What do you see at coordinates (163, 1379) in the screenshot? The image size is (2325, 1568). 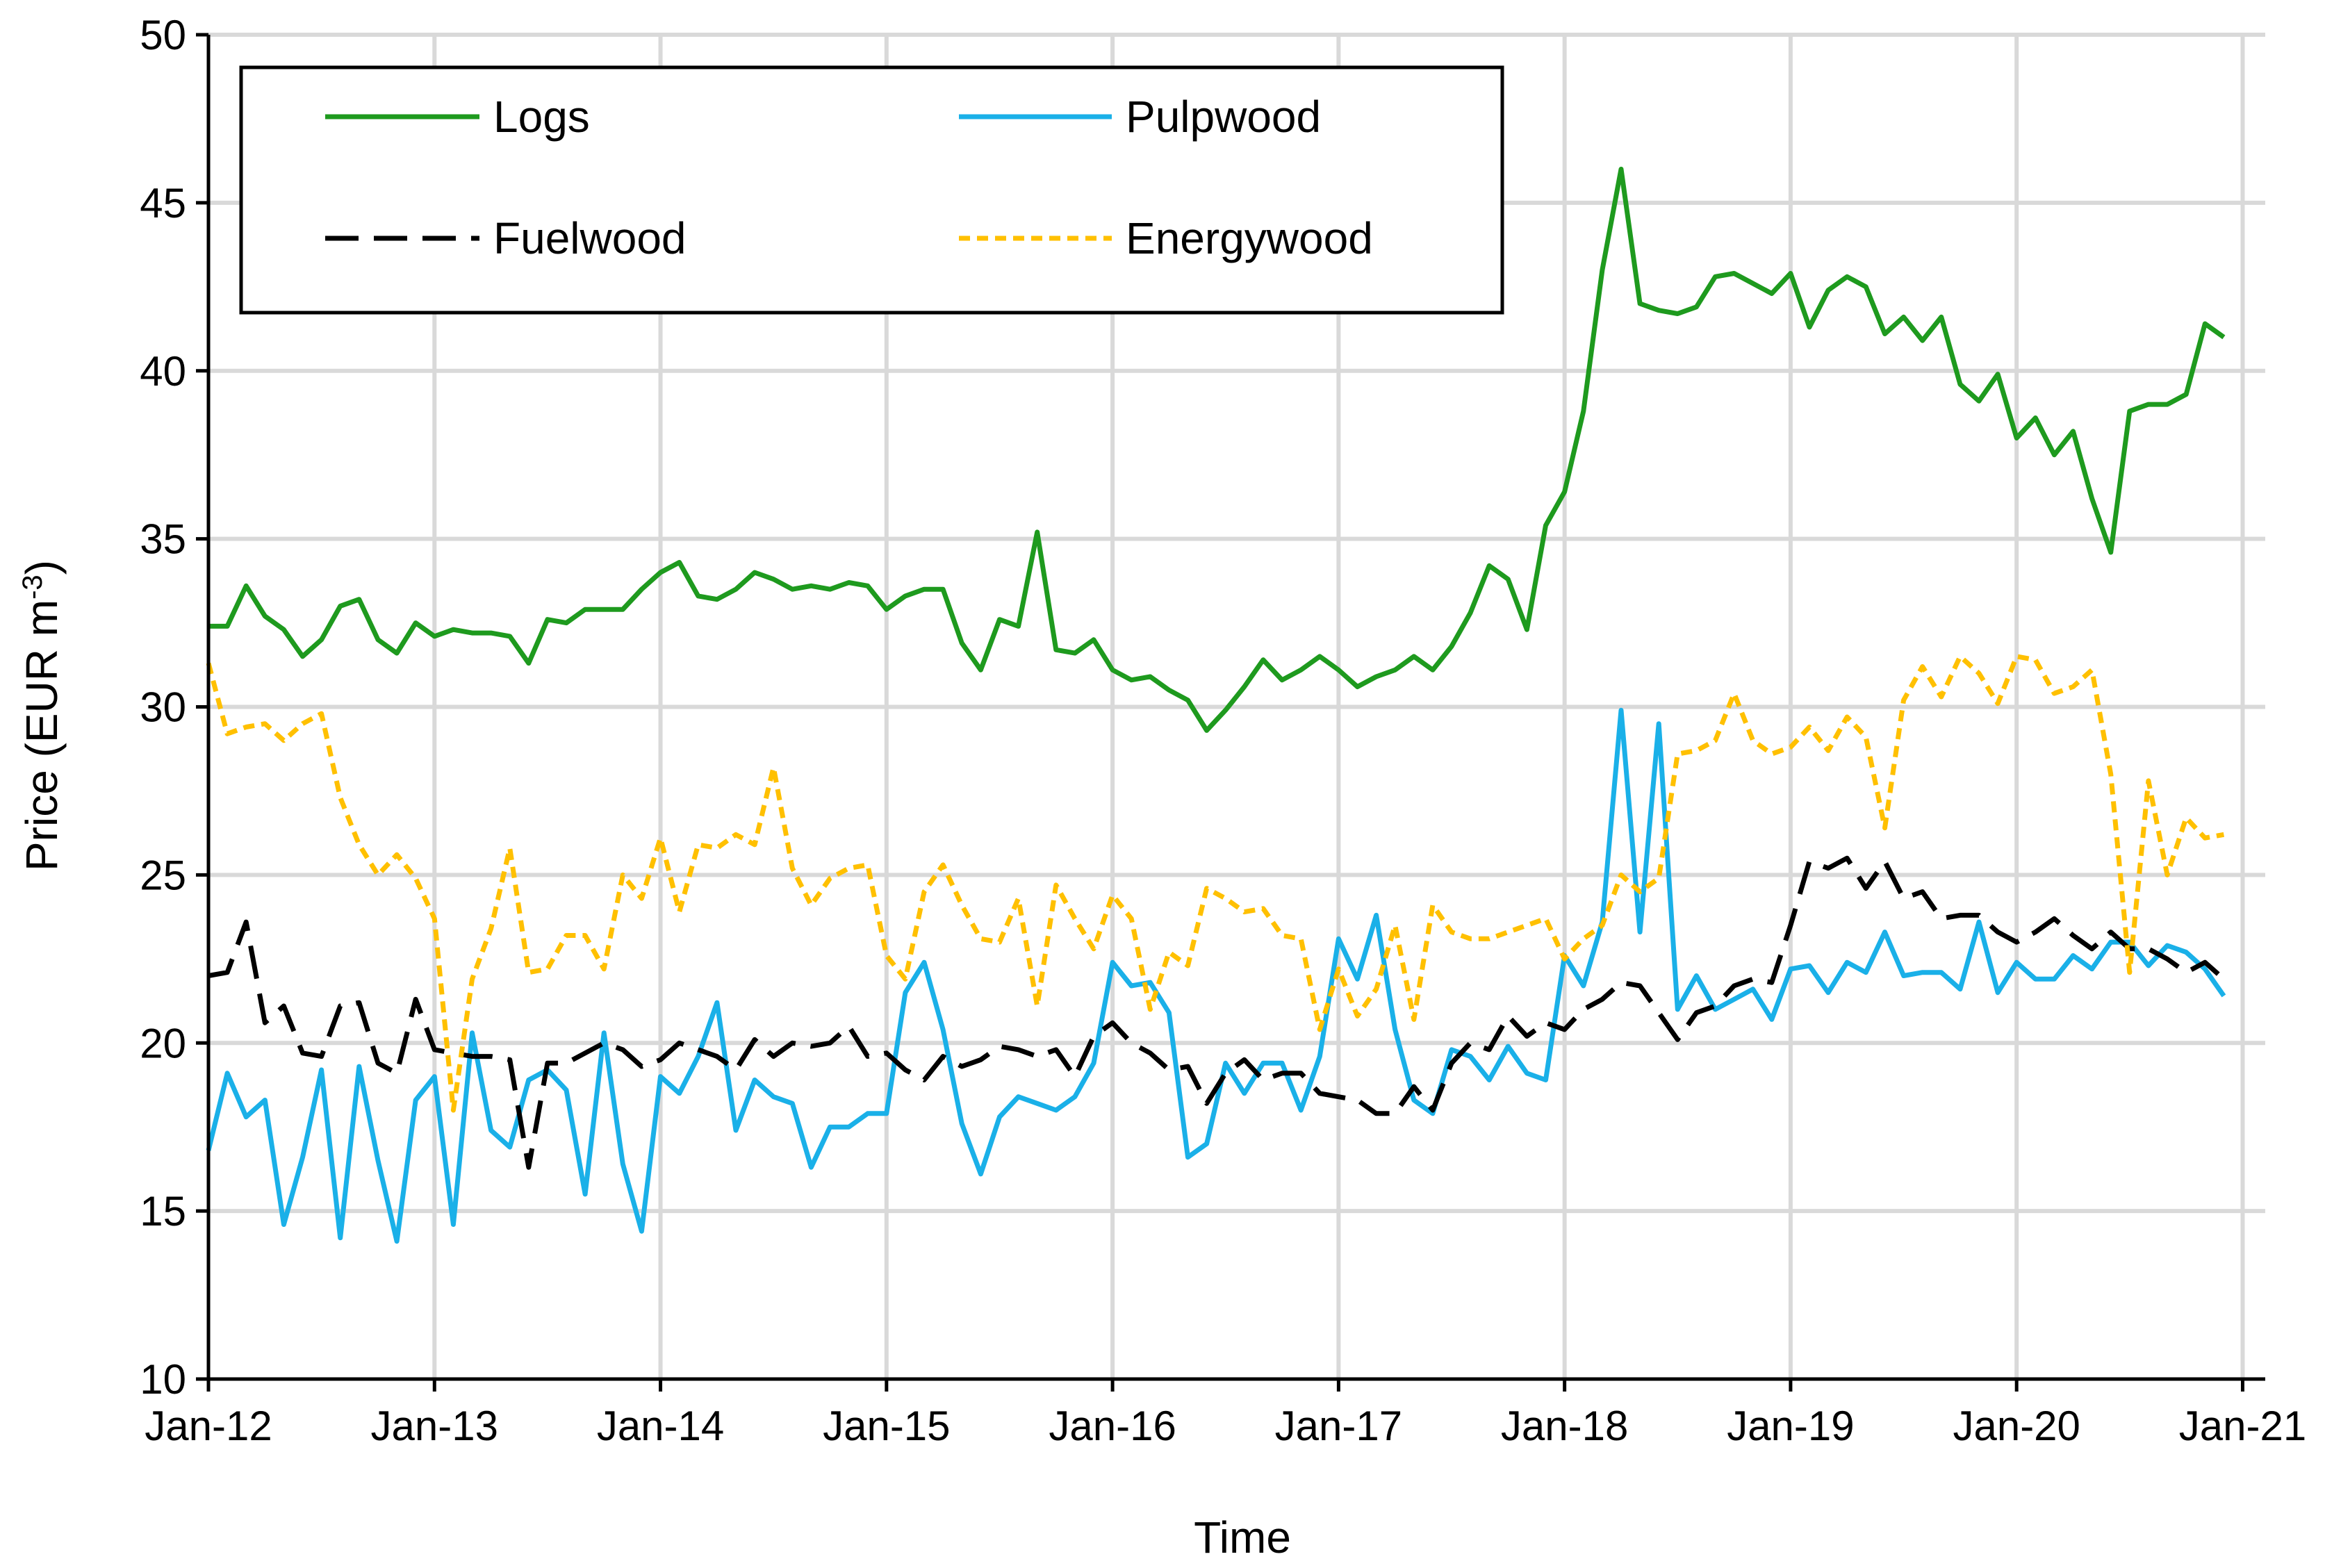 I see `y-tick-label: 10` at bounding box center [163, 1379].